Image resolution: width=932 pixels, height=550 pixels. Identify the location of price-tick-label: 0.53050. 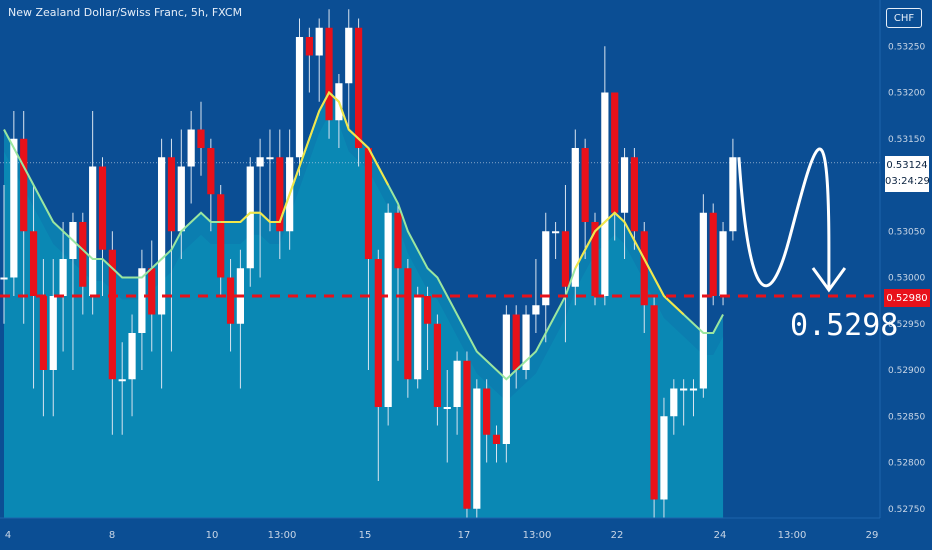
(906, 232).